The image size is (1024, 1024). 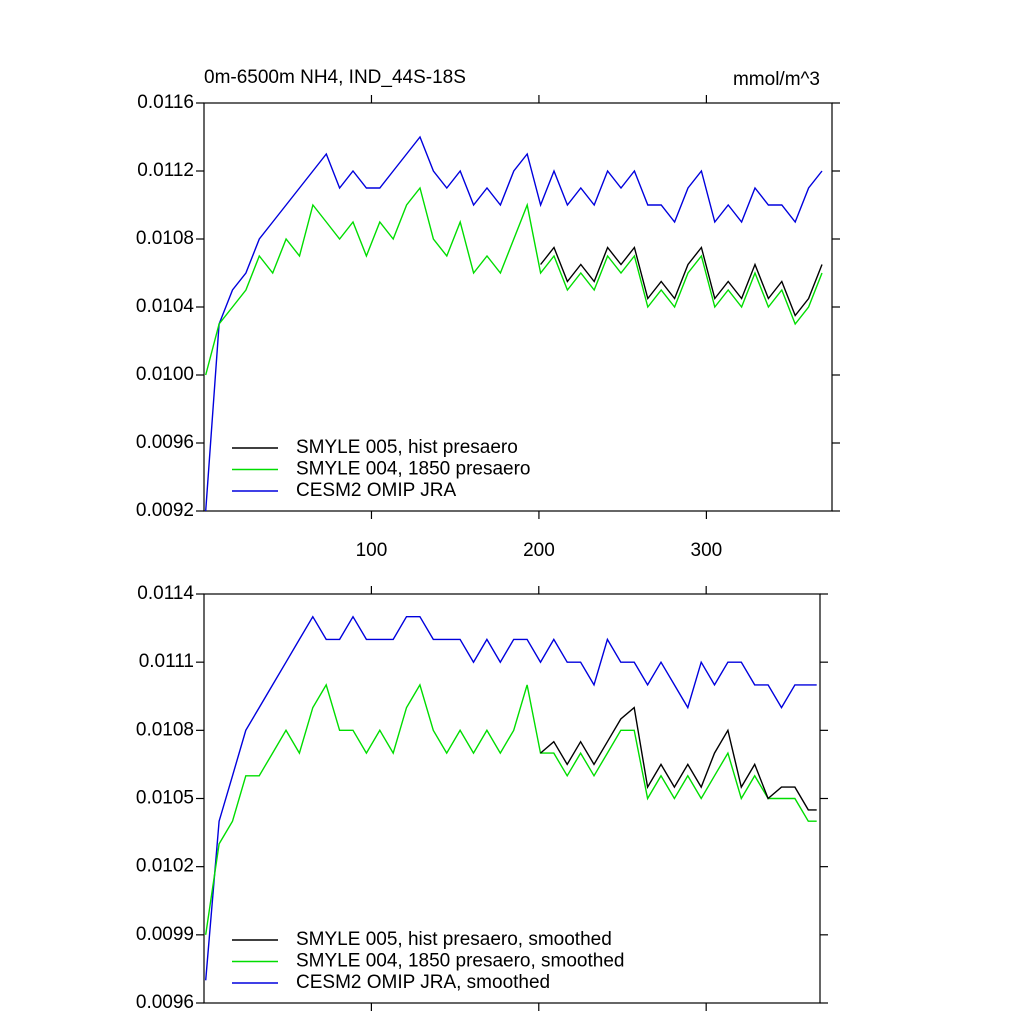 I want to click on legend-label: SMYLE 005, hist presaero, smoothed, so click(x=454, y=939).